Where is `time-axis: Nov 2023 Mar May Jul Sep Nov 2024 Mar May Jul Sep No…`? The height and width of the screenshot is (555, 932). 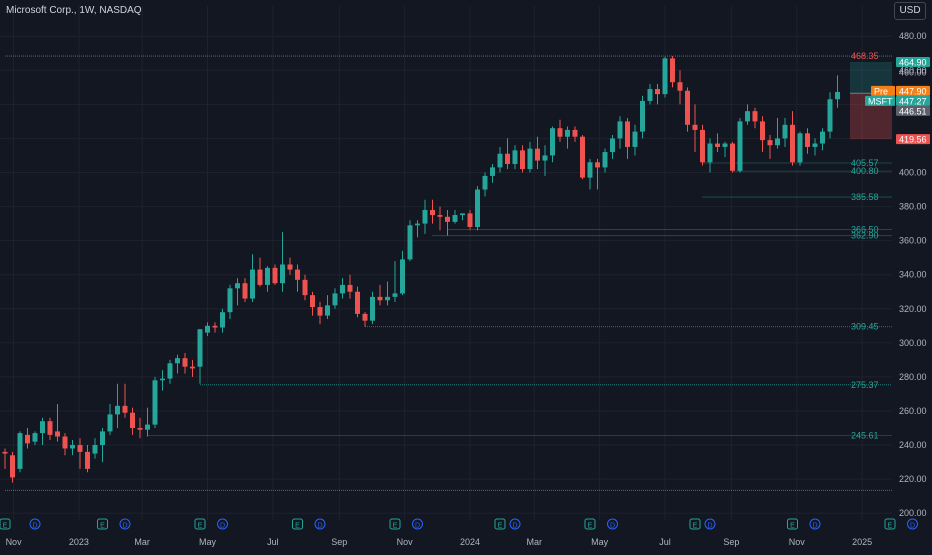 time-axis: Nov 2023 Mar May Jul Sep Nov 2024 Mar May Jul Sep No… is located at coordinates (439, 542).